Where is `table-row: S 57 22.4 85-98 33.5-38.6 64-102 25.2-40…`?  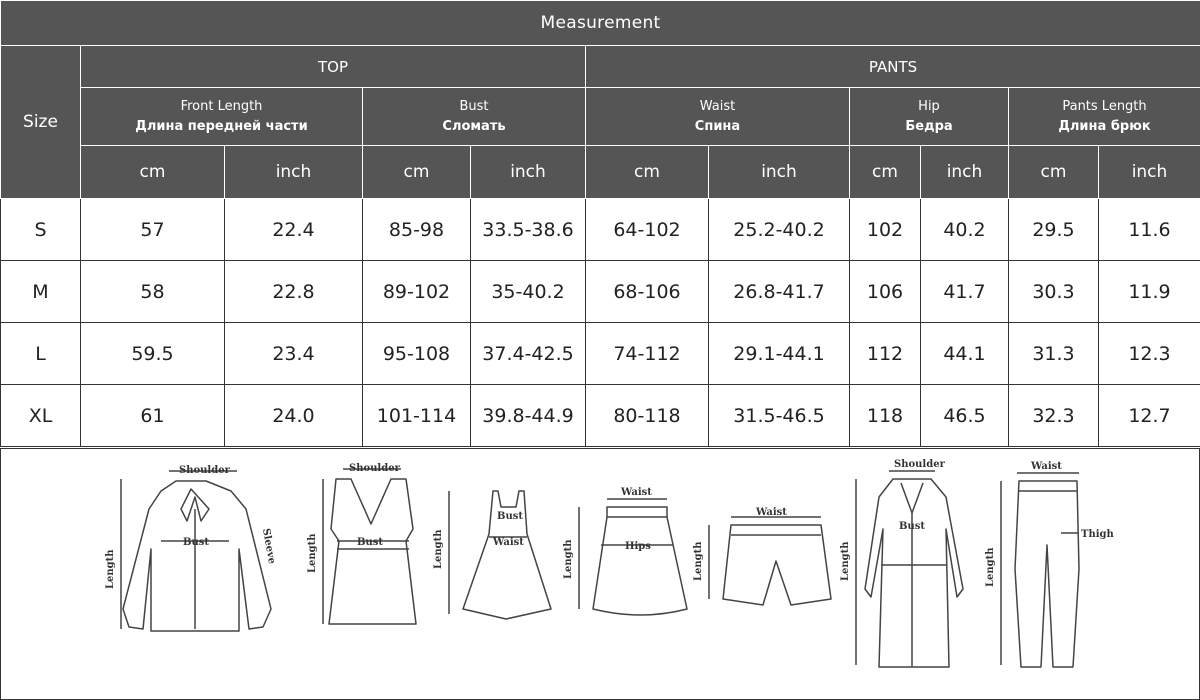
table-row: S 57 22.4 85-98 33.5-38.6 64-102 25.2-40… is located at coordinates (600, 229).